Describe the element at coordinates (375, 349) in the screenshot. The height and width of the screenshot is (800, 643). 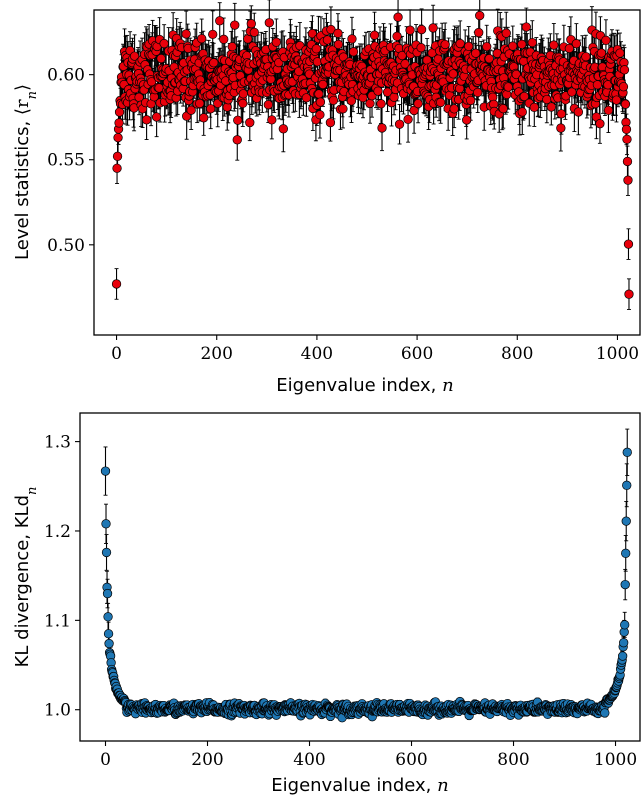
I see `x-axis: 0 200 400 600 800 1000` at that location.